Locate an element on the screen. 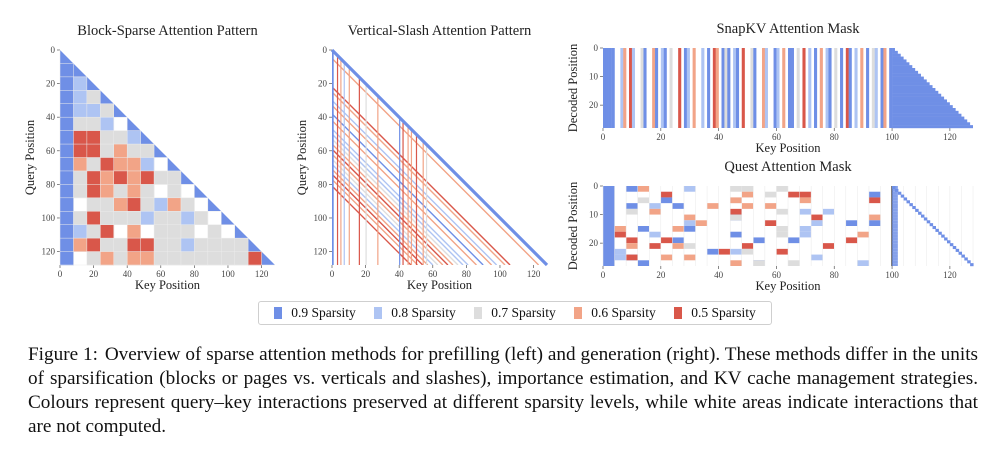 The image size is (1000, 467). legend-swatch-0.5 is located at coordinates (678, 313).